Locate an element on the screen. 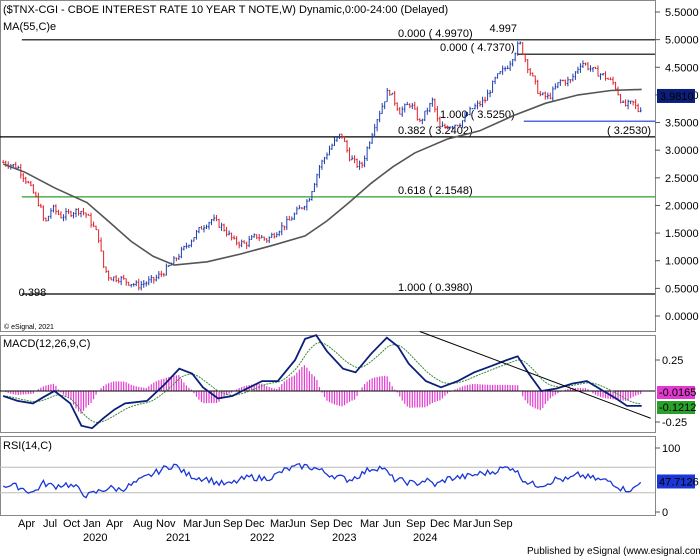 Image resolution: width=700 pixels, height=559 pixels. level-label: 0.000 ( 4.7370) is located at coordinates (477, 48).